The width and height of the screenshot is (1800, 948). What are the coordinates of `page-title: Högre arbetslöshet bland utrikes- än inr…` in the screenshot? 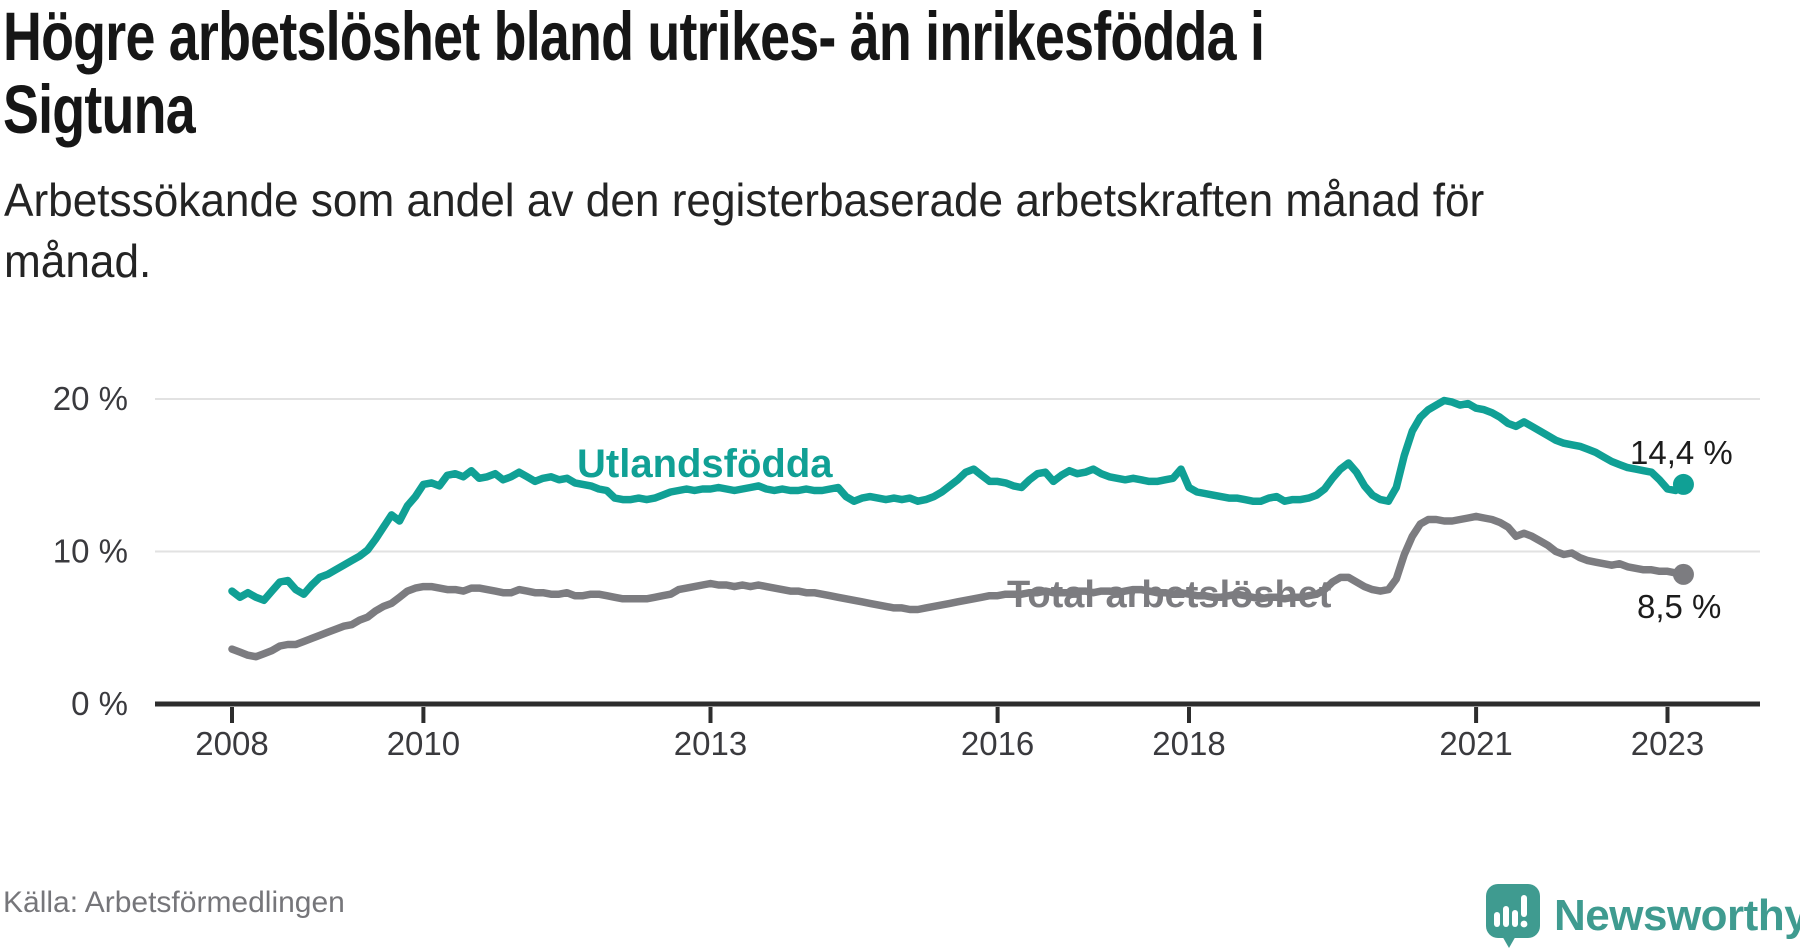 It's located at (634, 74).